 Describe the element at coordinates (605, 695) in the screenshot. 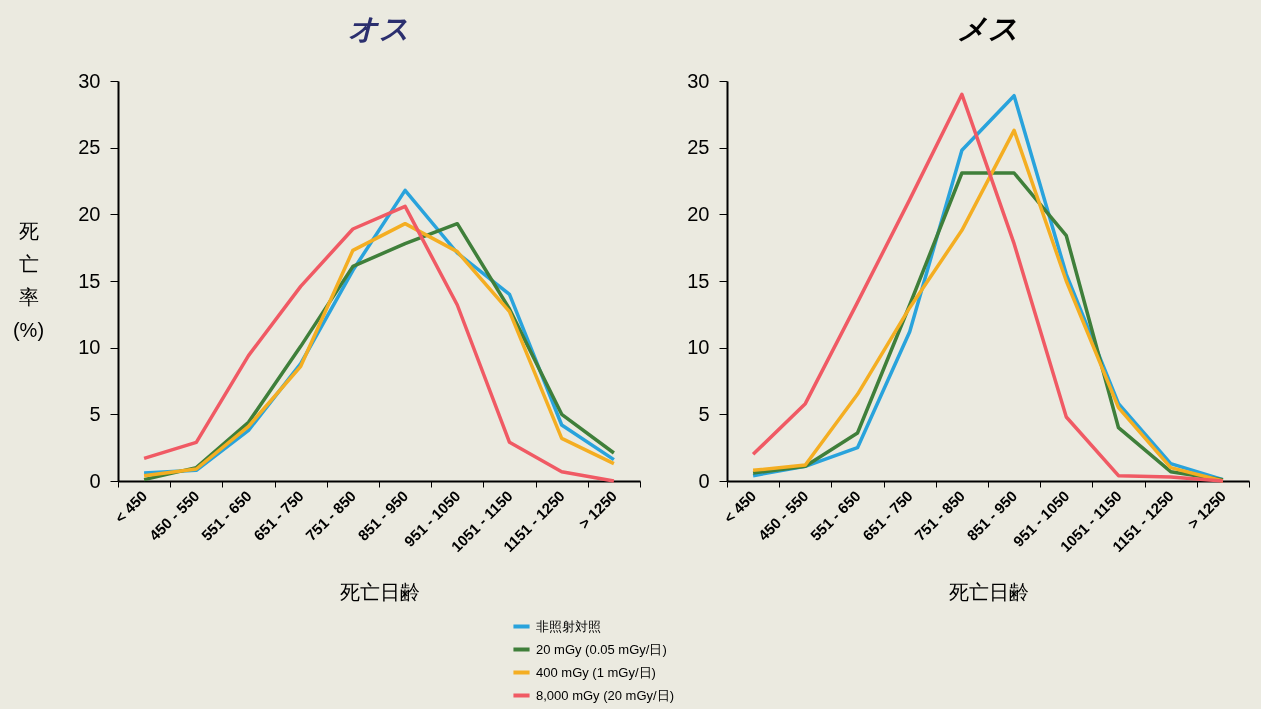

I see `legend-label: 8,000 mGy (20 mGy/日)` at that location.